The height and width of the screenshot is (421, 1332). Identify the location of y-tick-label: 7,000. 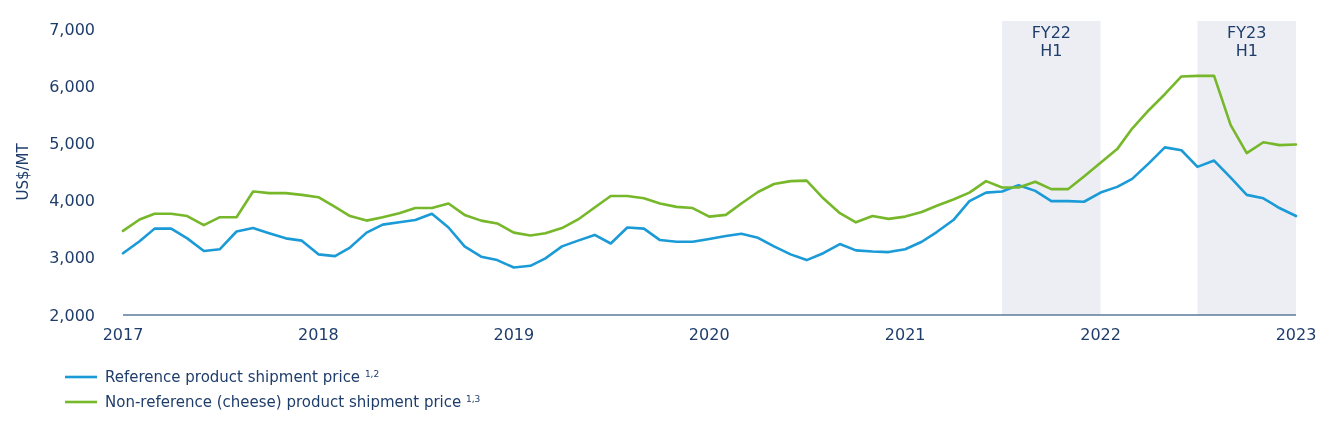
(72, 29).